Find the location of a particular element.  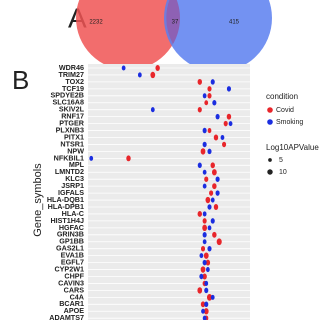

y-tick-label: CHPF is located at coordinates (74, 275).